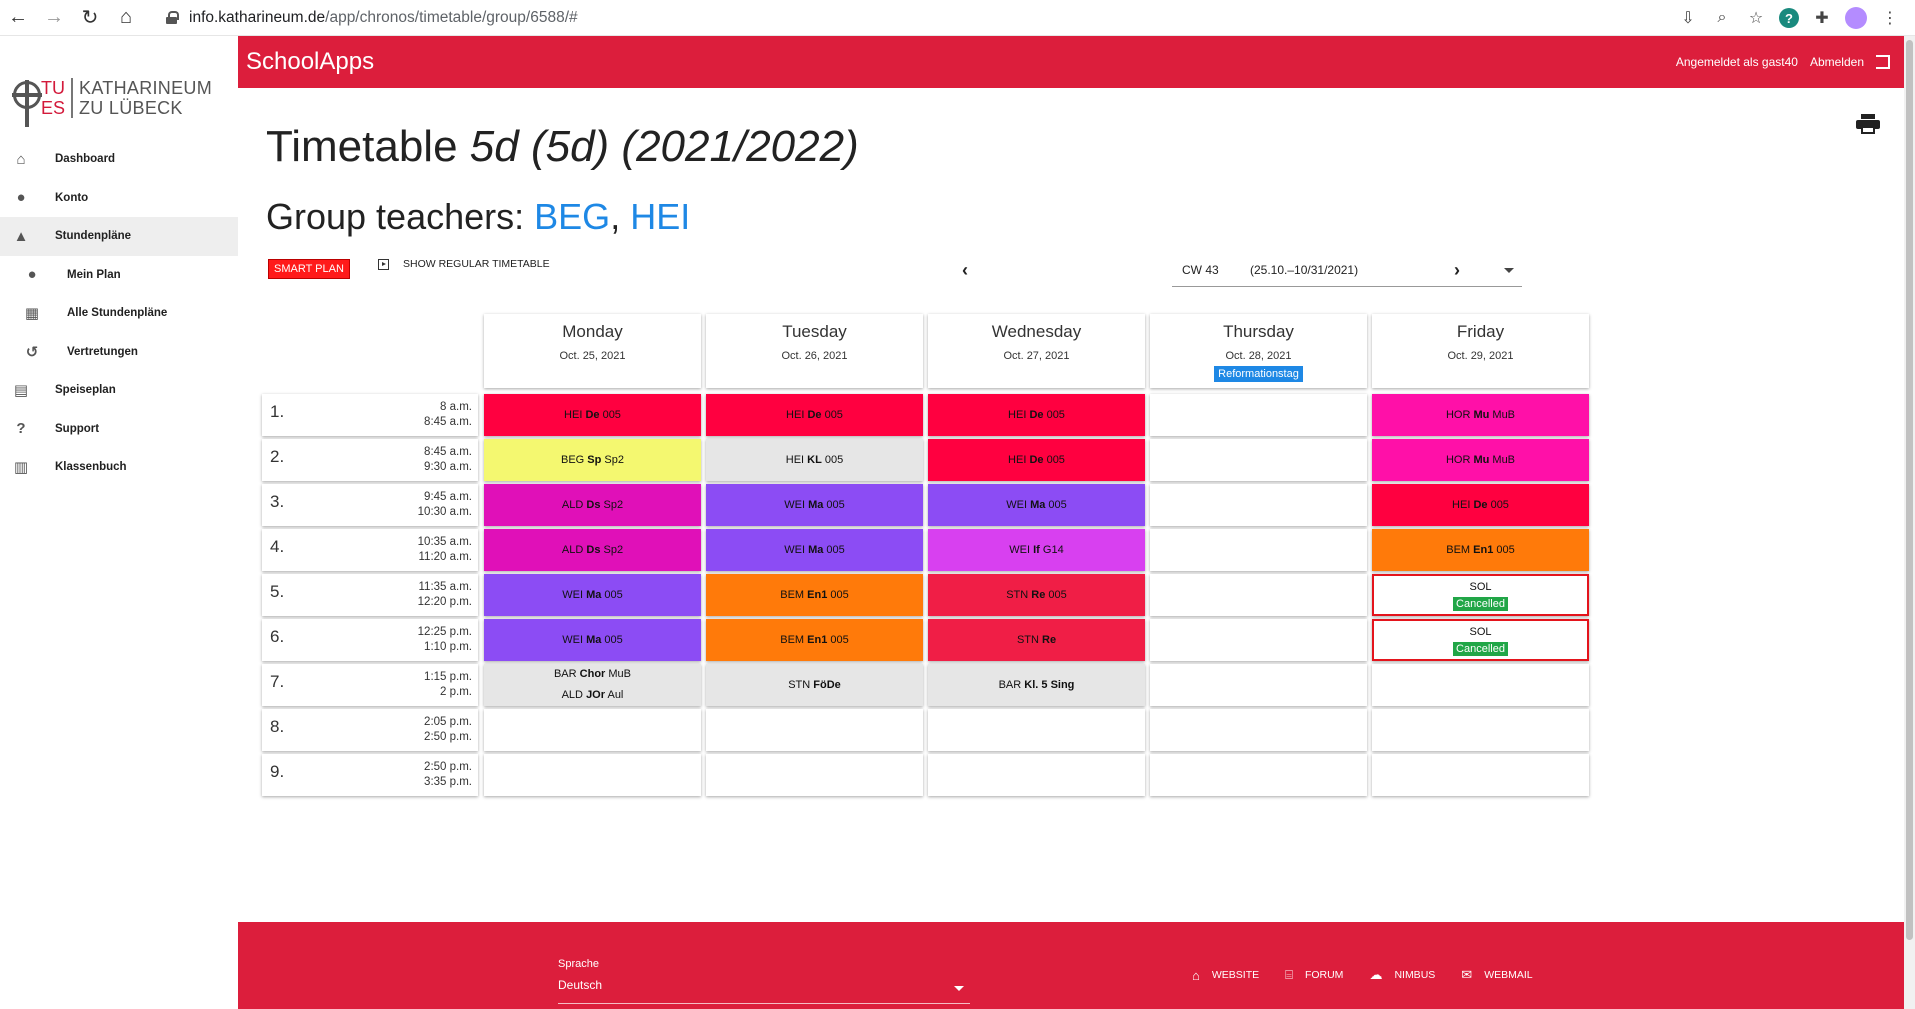 This screenshot has height=1009, width=1915. Describe the element at coordinates (54, 17) in the screenshot. I see `forward-arrow-icon: →` at that location.